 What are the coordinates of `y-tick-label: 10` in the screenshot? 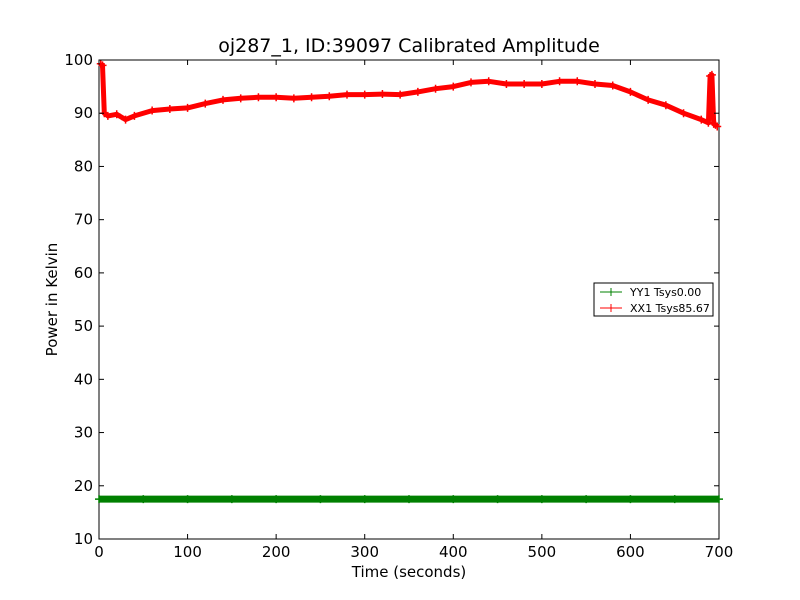 It's located at (83, 539).